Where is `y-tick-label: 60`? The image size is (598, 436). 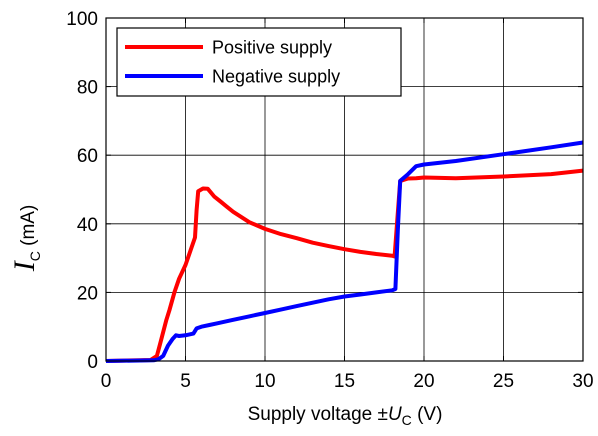
y-tick-label: 60 is located at coordinates (87, 156).